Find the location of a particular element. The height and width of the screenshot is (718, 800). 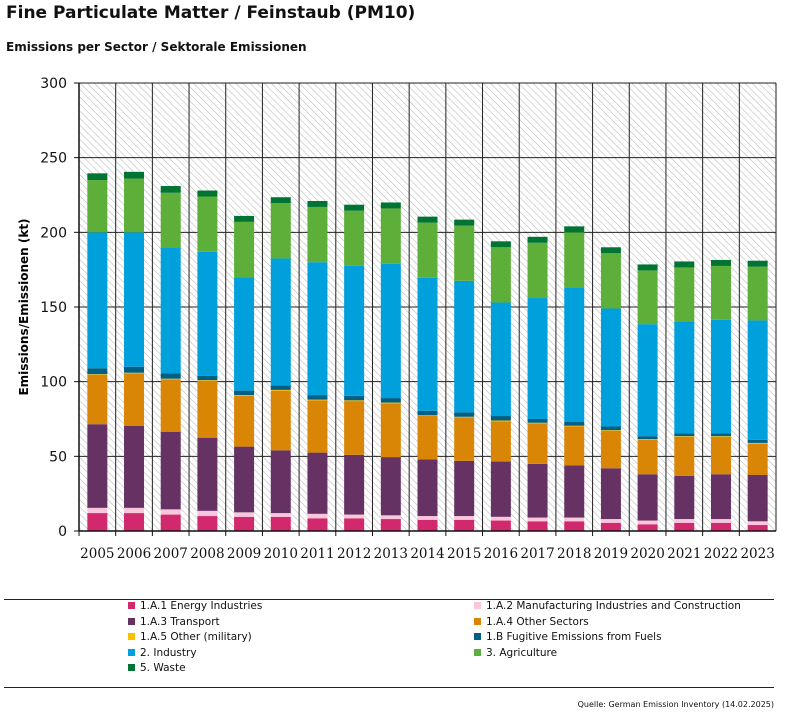

x-tick-label: 2011 is located at coordinates (317, 553).